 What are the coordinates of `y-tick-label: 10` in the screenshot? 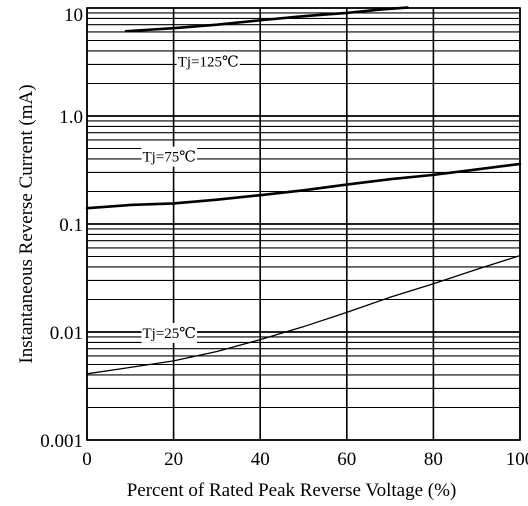 It's located at (73, 15).